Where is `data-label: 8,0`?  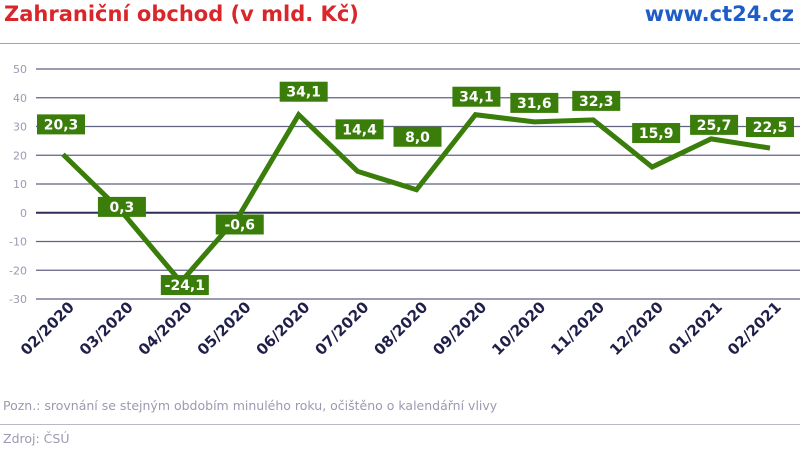 data-label: 8,0 is located at coordinates (417, 138).